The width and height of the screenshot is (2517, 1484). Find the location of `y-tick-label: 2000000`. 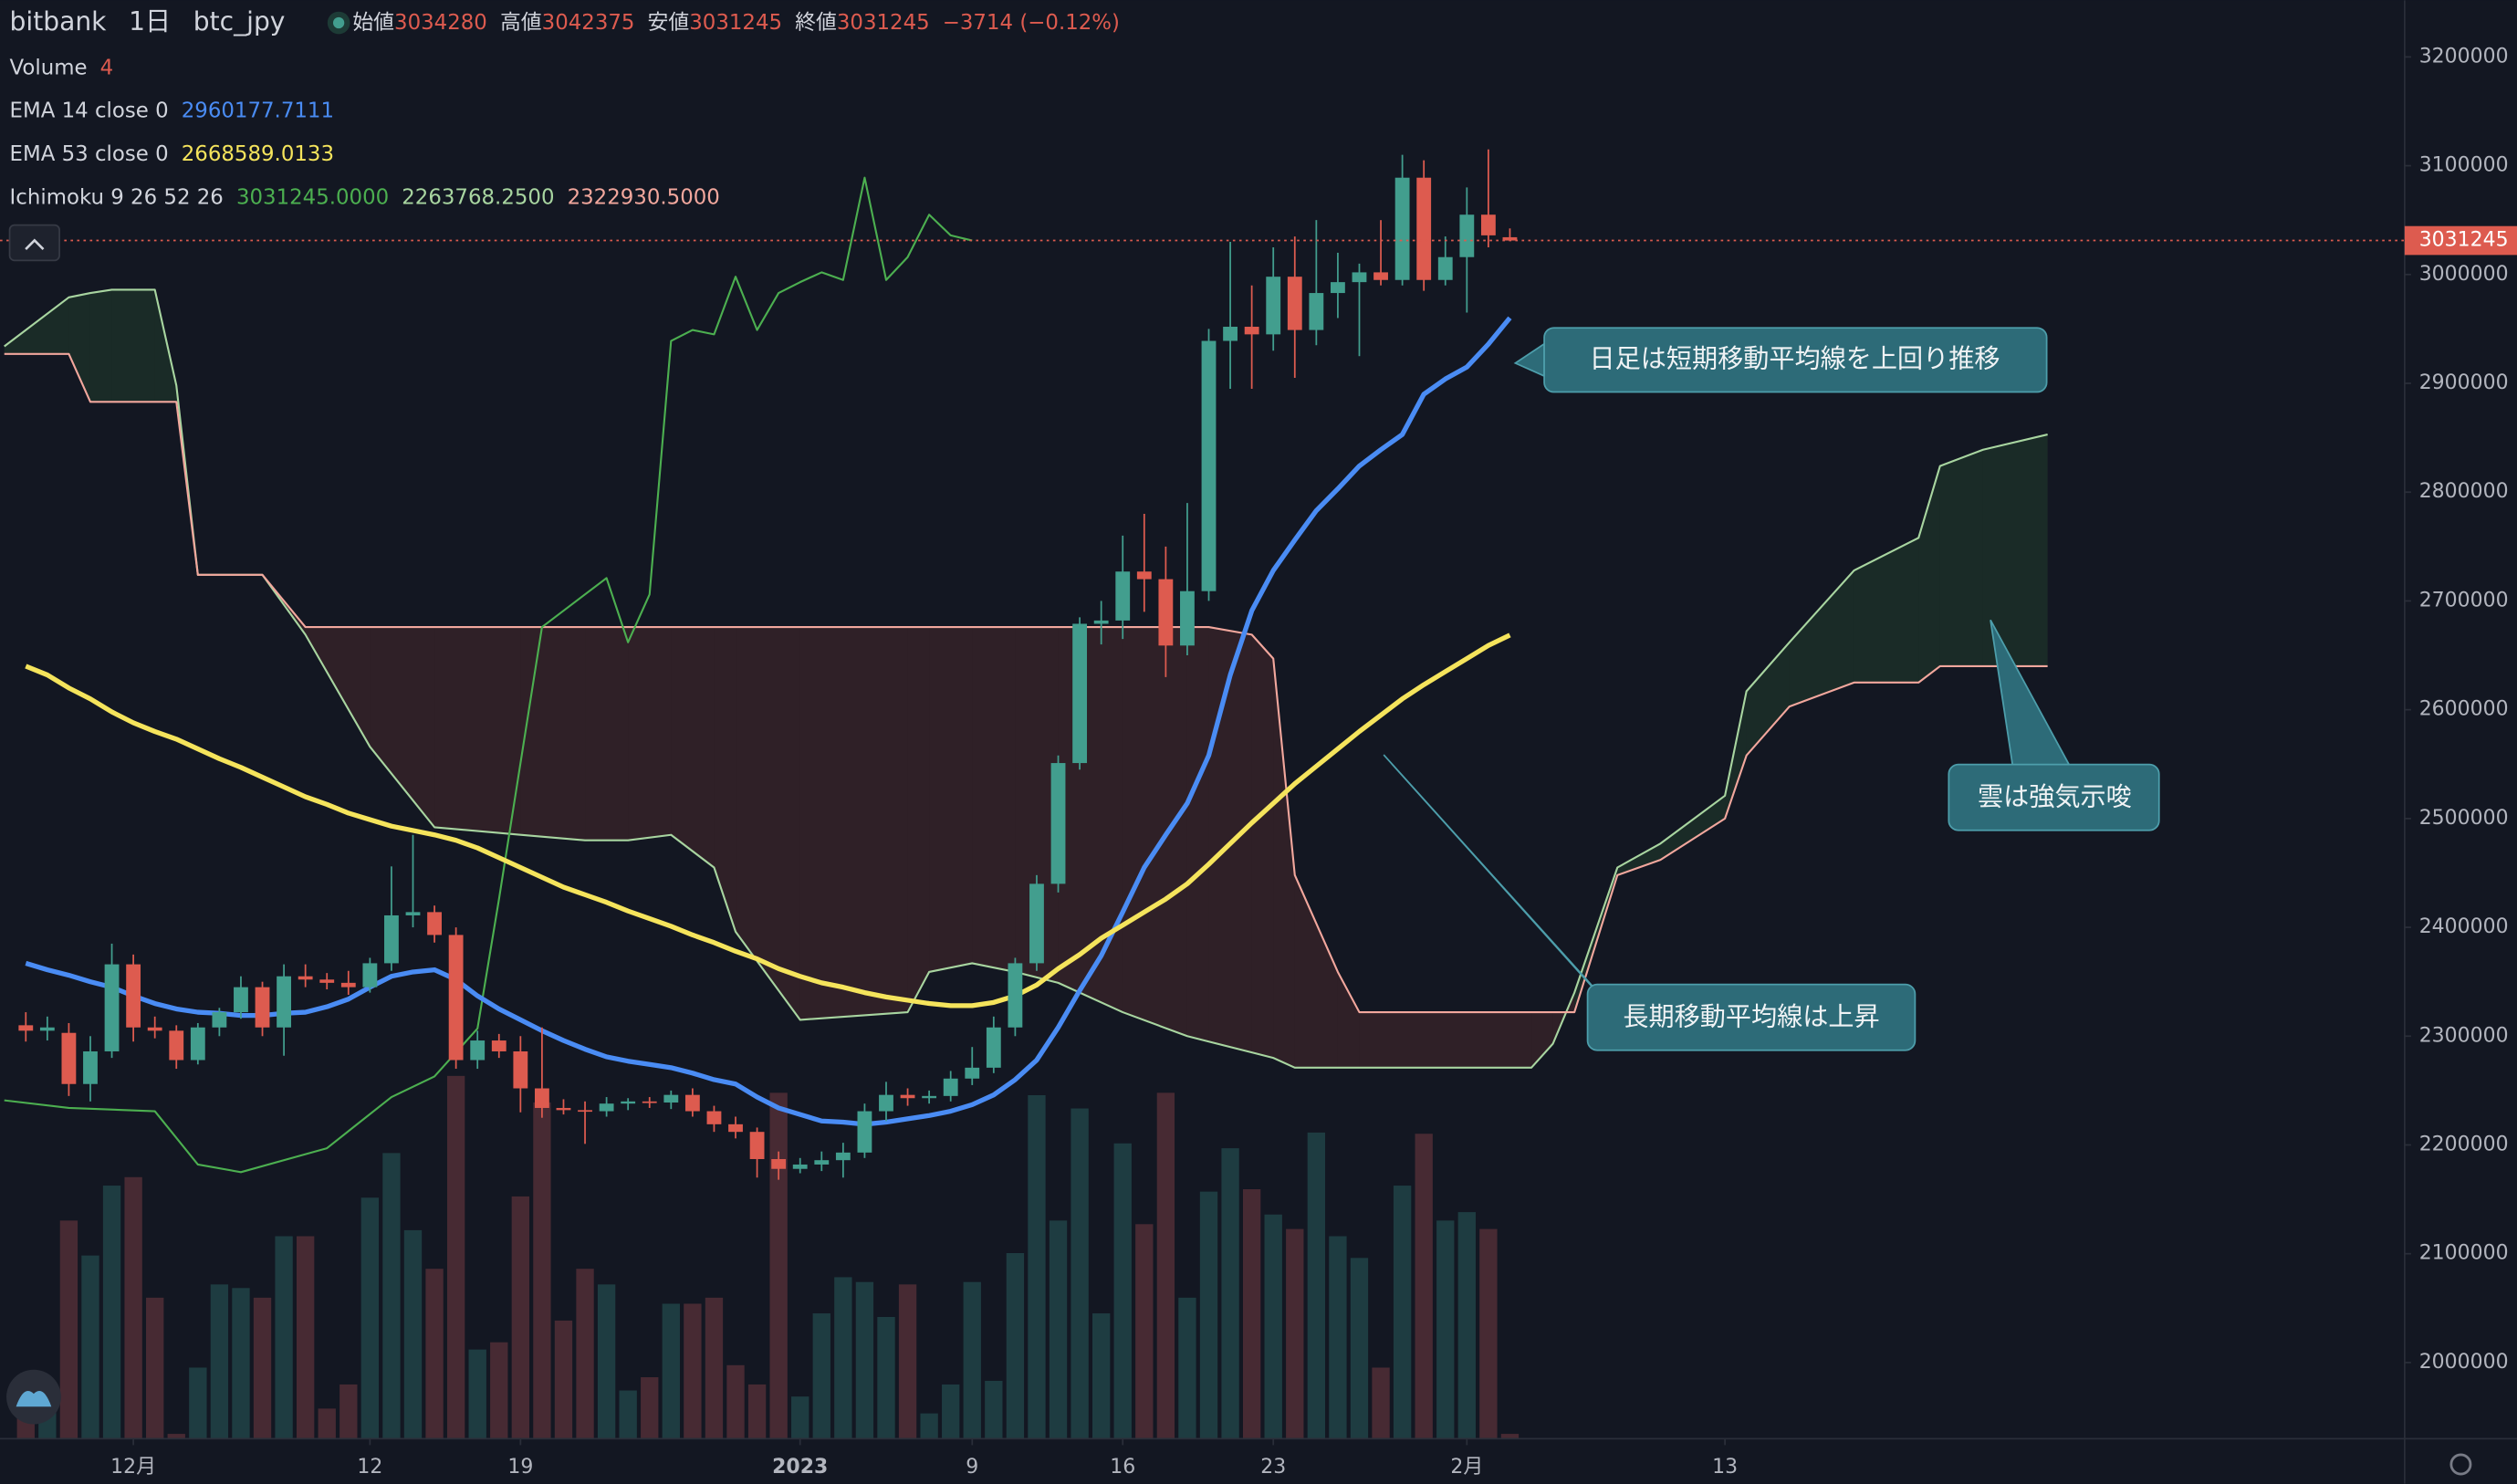

y-tick-label: 2000000 is located at coordinates (2464, 1362).